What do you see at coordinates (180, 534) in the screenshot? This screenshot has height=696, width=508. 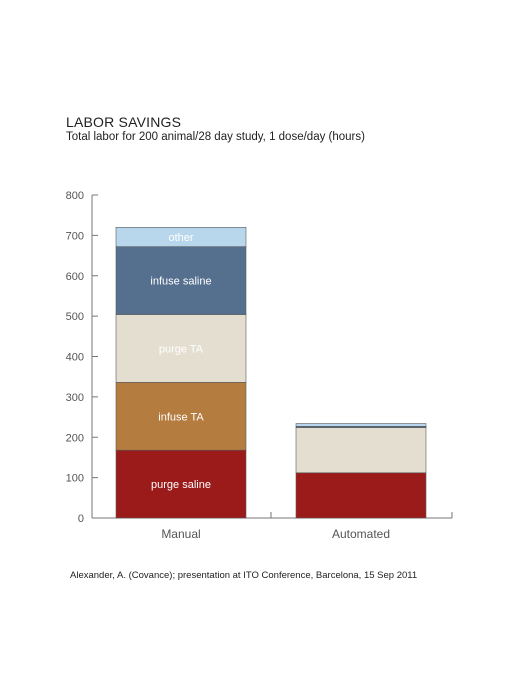 I see `category-label-manual: Manual` at bounding box center [180, 534].